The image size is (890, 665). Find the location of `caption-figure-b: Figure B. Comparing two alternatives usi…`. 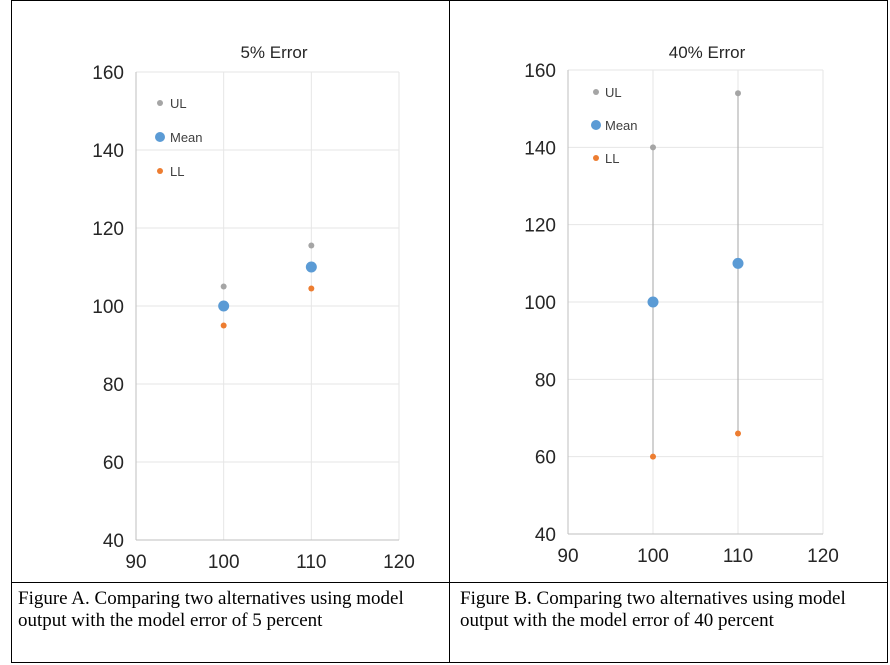

caption-figure-b: Figure B. Comparing two alternatives usi… is located at coordinates (653, 609).